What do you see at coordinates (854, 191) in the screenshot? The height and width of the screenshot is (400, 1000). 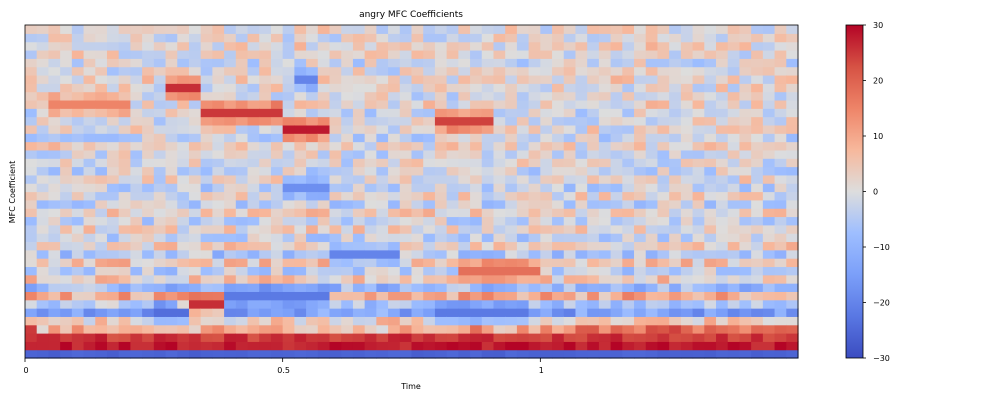 I see `colorbar` at bounding box center [854, 191].